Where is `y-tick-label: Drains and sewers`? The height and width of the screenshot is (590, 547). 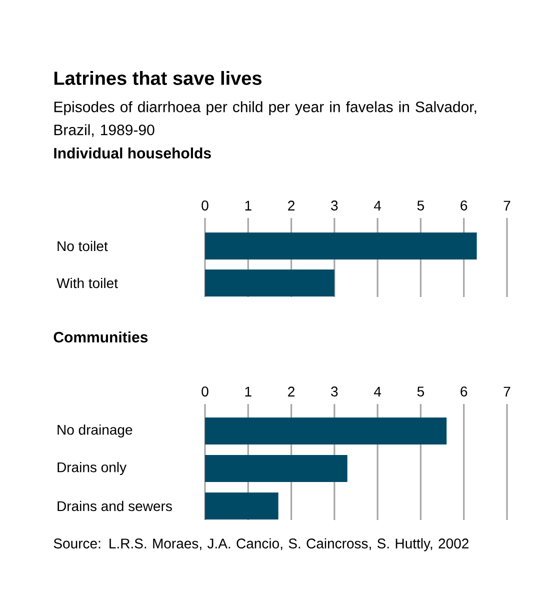
y-tick-label: Drains and sewers is located at coordinates (115, 506).